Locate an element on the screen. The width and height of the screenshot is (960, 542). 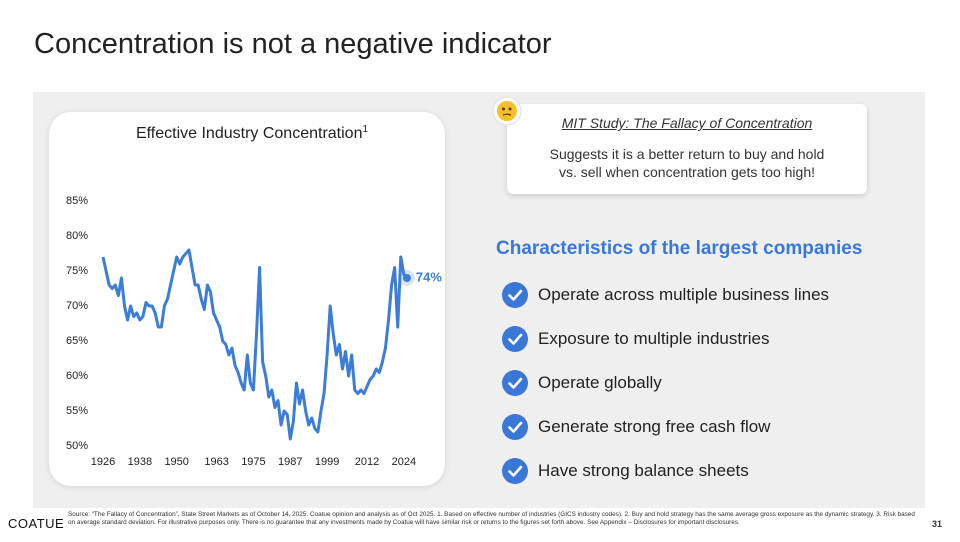
annotation-point is located at coordinates (406, 278).